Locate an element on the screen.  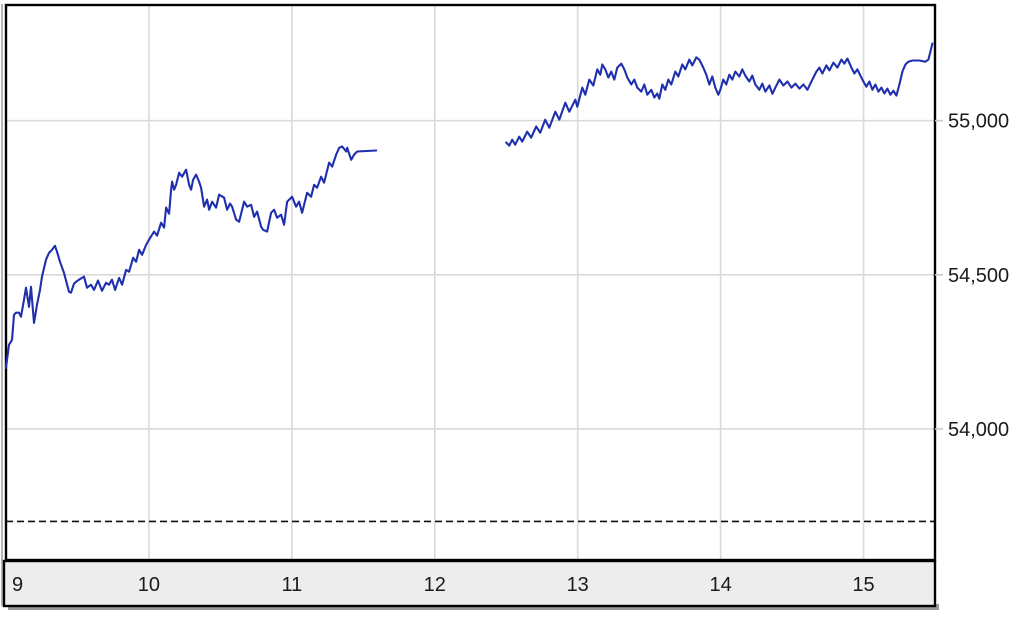
x-axis-tick-label: 10 is located at coordinates (149, 585).